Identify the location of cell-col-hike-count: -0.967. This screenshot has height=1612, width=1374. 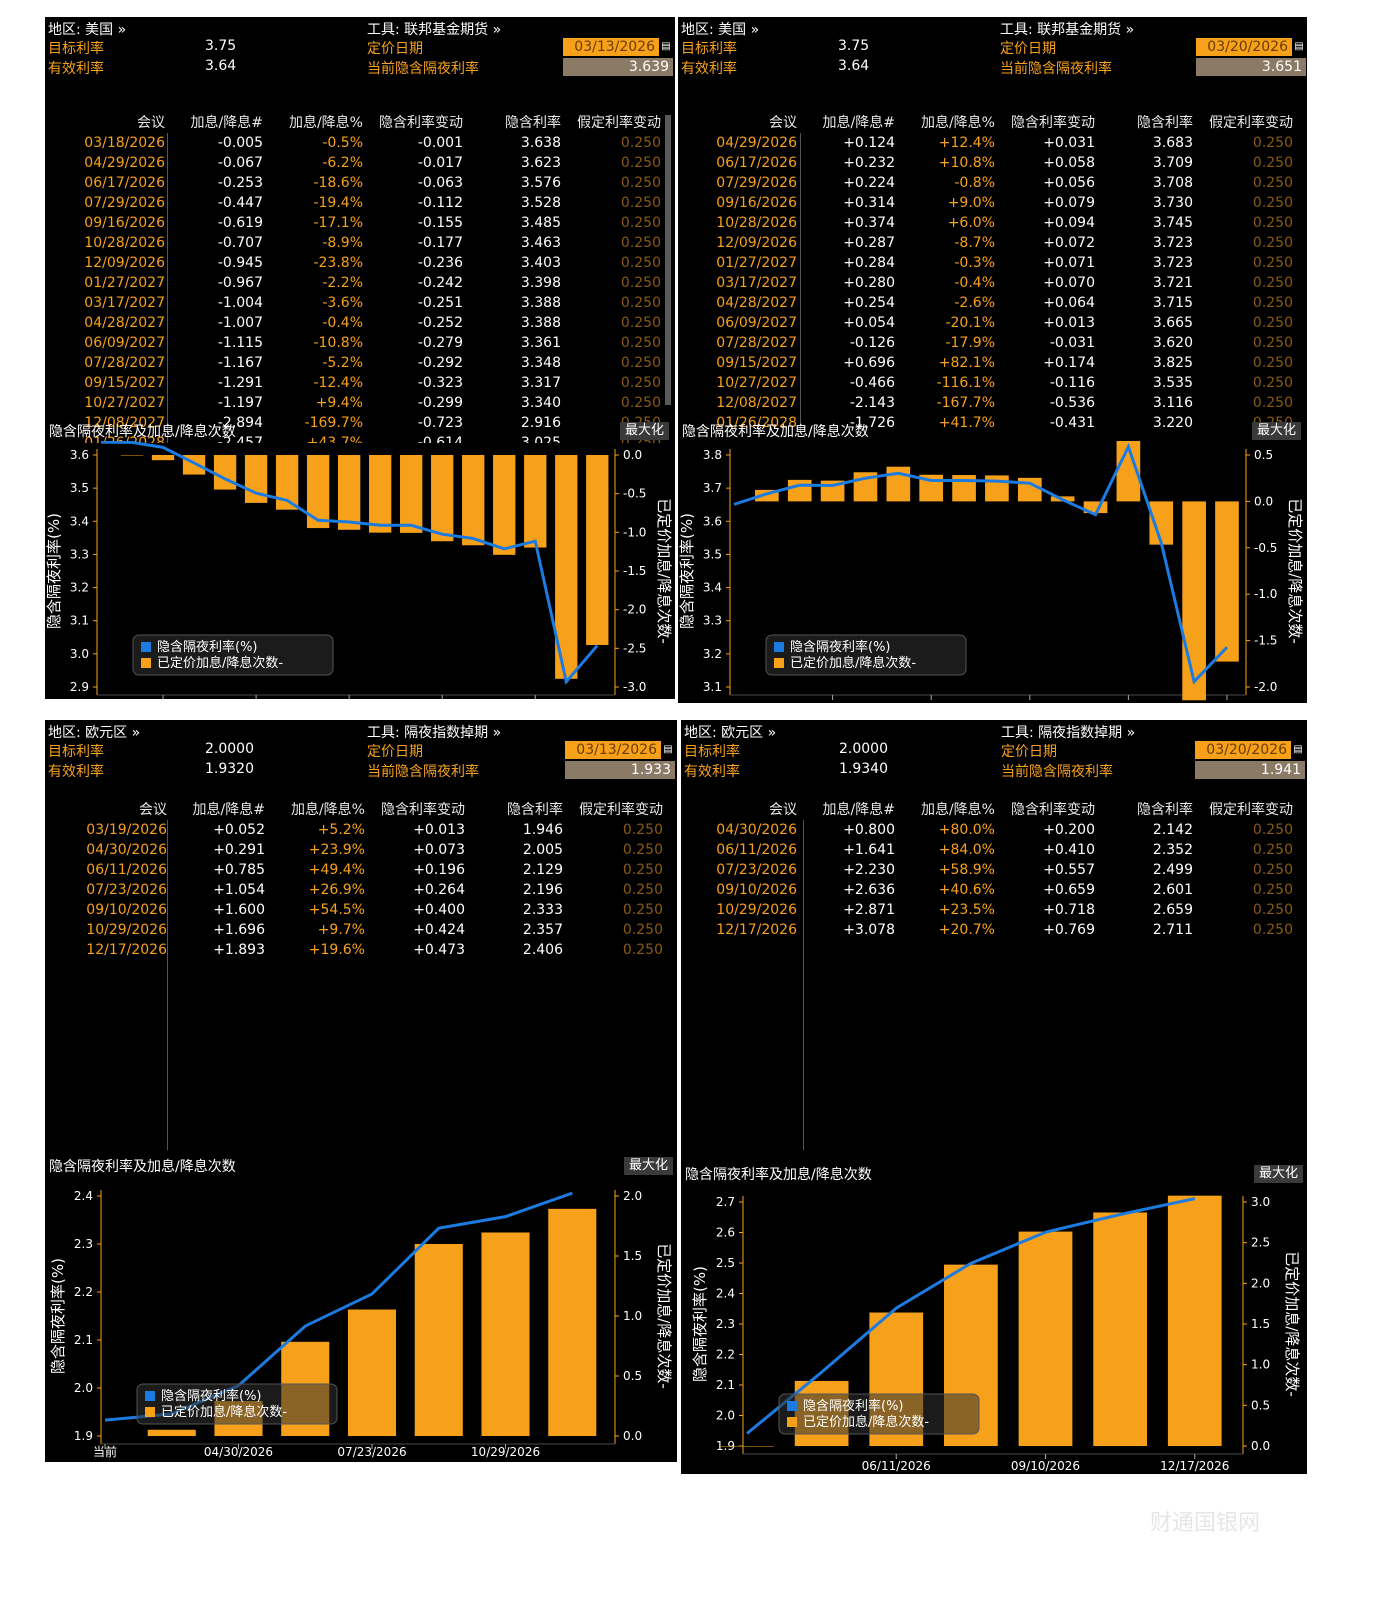
(240, 283).